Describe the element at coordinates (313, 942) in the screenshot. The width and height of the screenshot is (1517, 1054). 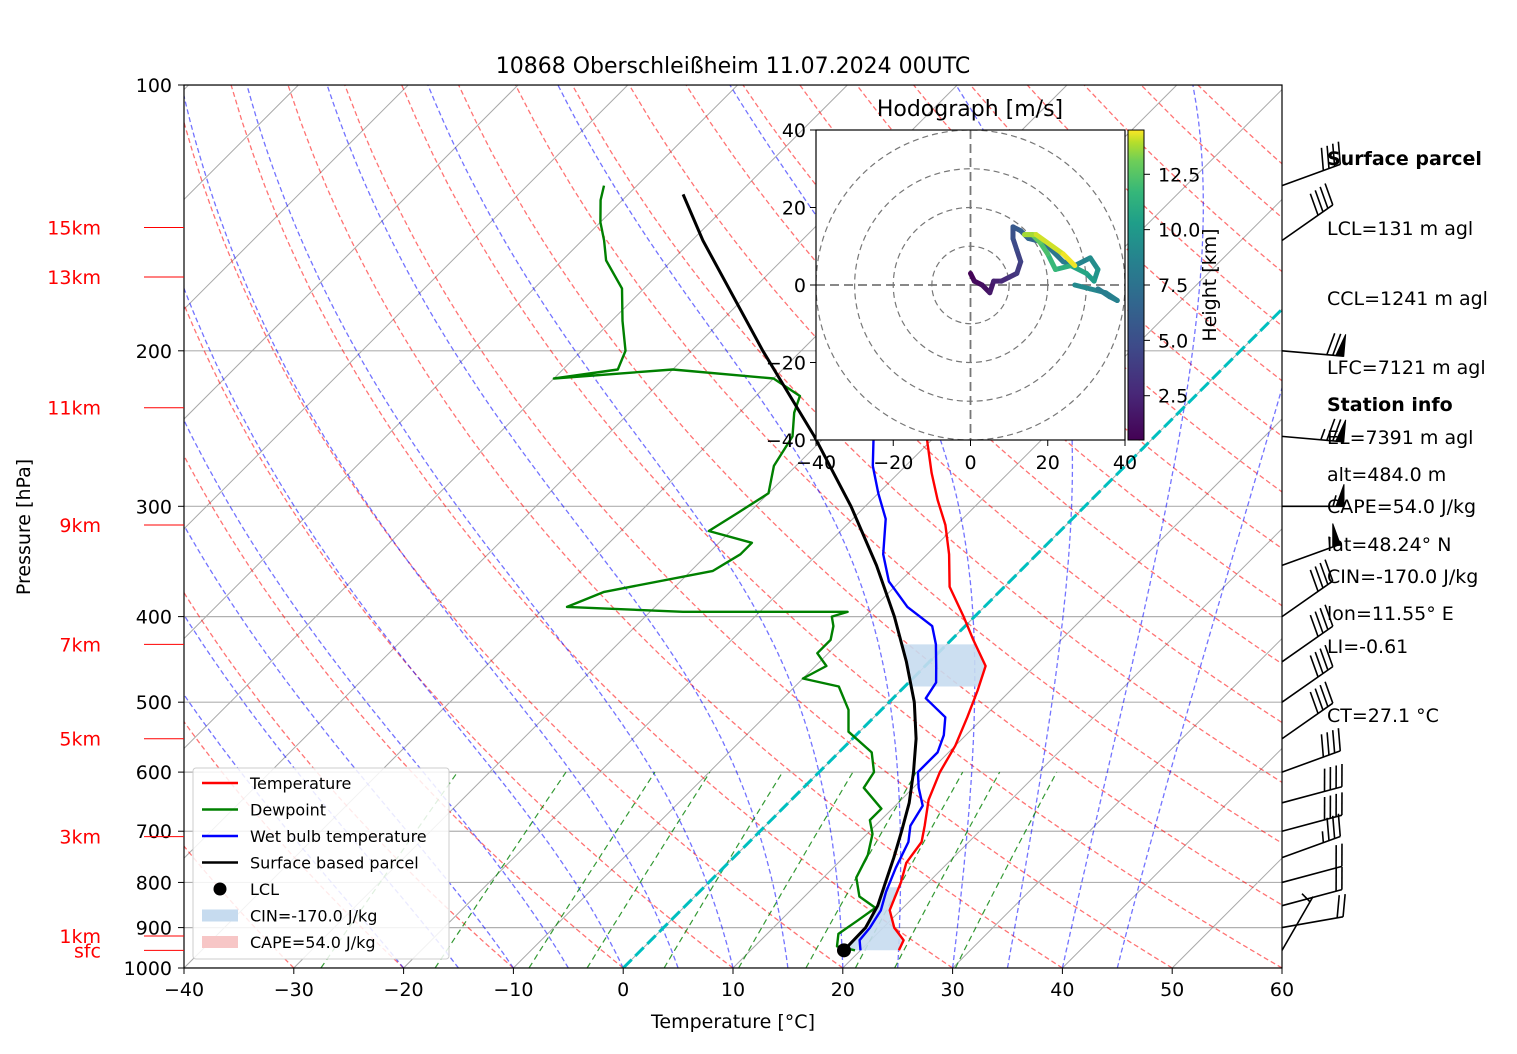
I see `legend-label: CAPE=54.0 J/kg` at that location.